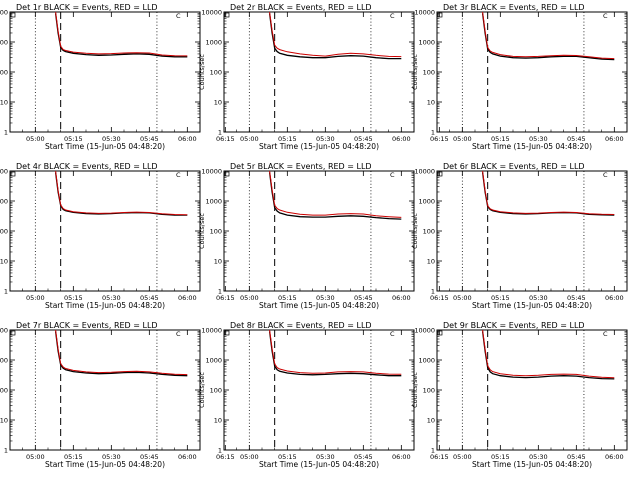 The image size is (640, 480). What do you see at coordinates (301, 7) in the screenshot?
I see `panel-title: Det 2r BLACK = Events, RED = LLD` at bounding box center [301, 7].